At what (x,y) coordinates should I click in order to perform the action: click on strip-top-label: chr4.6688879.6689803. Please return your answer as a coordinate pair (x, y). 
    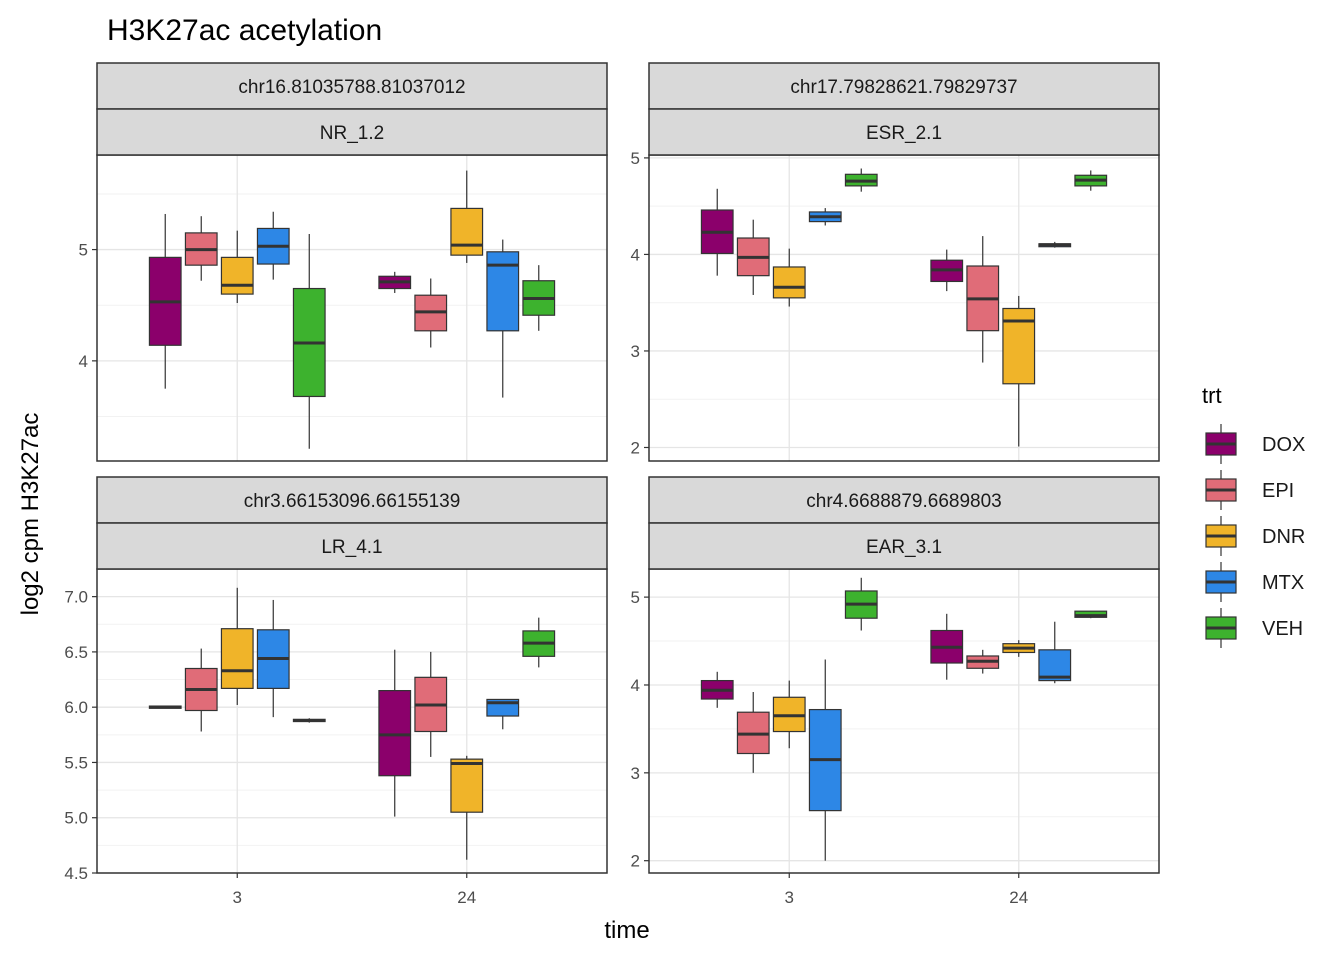
    Looking at the image, I should click on (903, 501).